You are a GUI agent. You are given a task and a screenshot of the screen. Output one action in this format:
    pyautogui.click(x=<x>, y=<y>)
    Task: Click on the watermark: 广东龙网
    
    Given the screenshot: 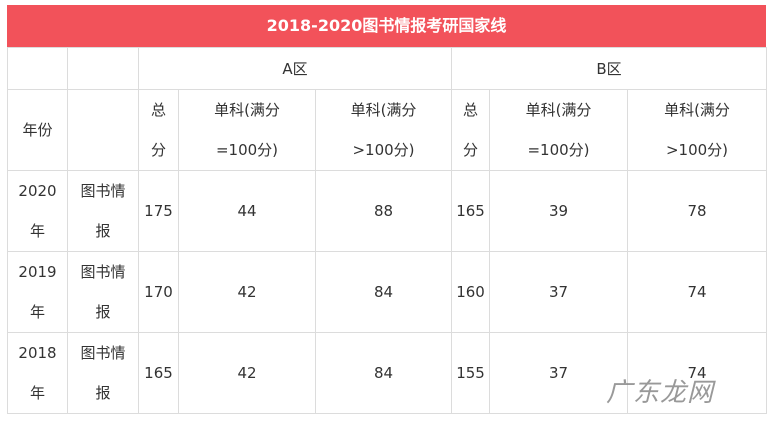 What is the action you would take?
    pyautogui.click(x=660, y=393)
    